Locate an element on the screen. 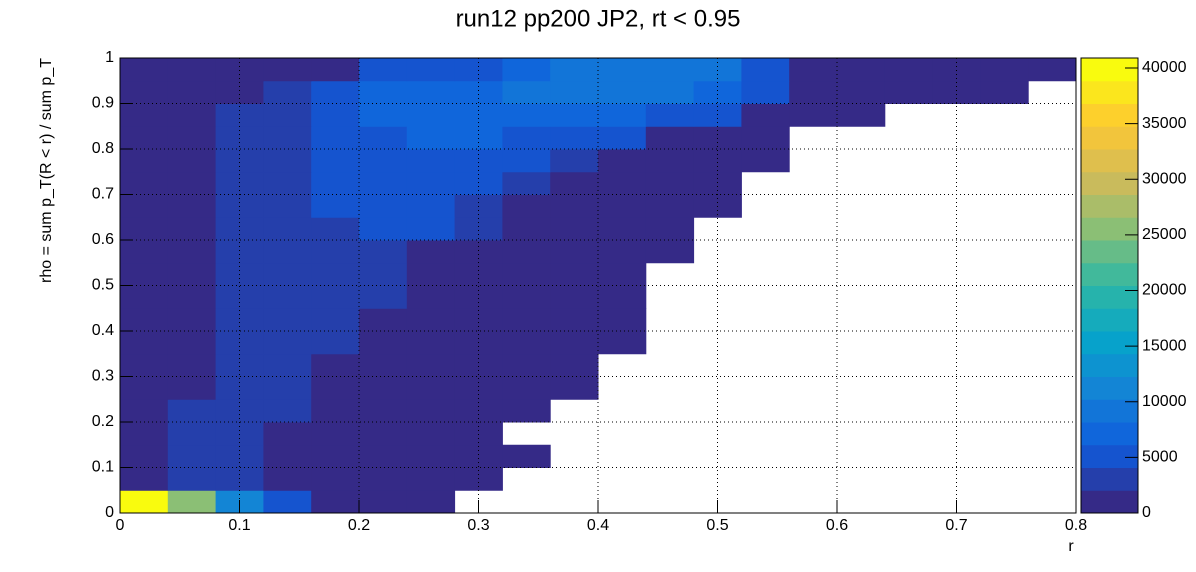 This screenshot has height=572, width=1196. x-tick-label: 0.5 is located at coordinates (717, 525).